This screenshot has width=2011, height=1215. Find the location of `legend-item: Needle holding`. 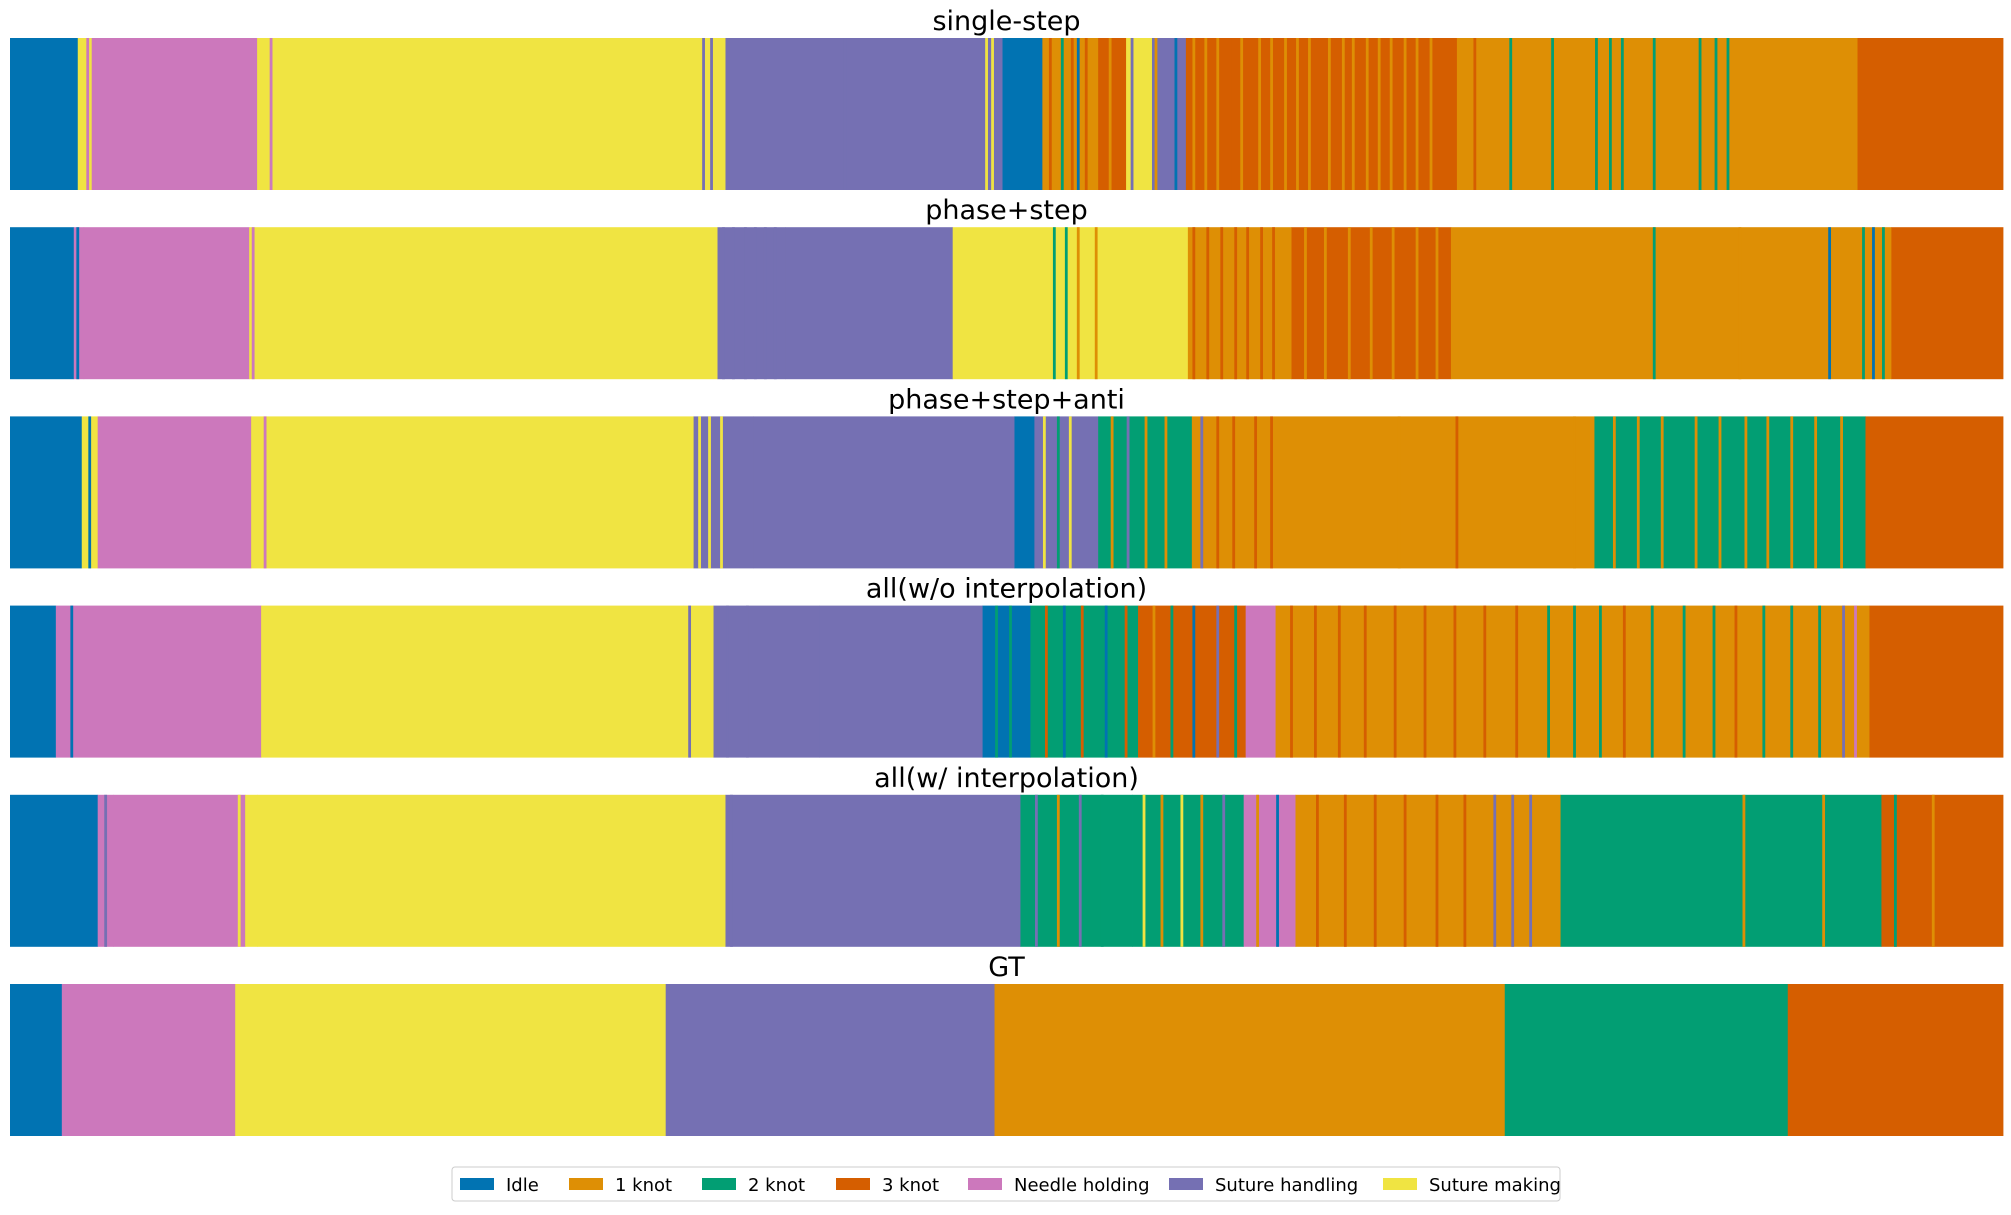

legend-item: Needle holding is located at coordinates (1059, 1185).